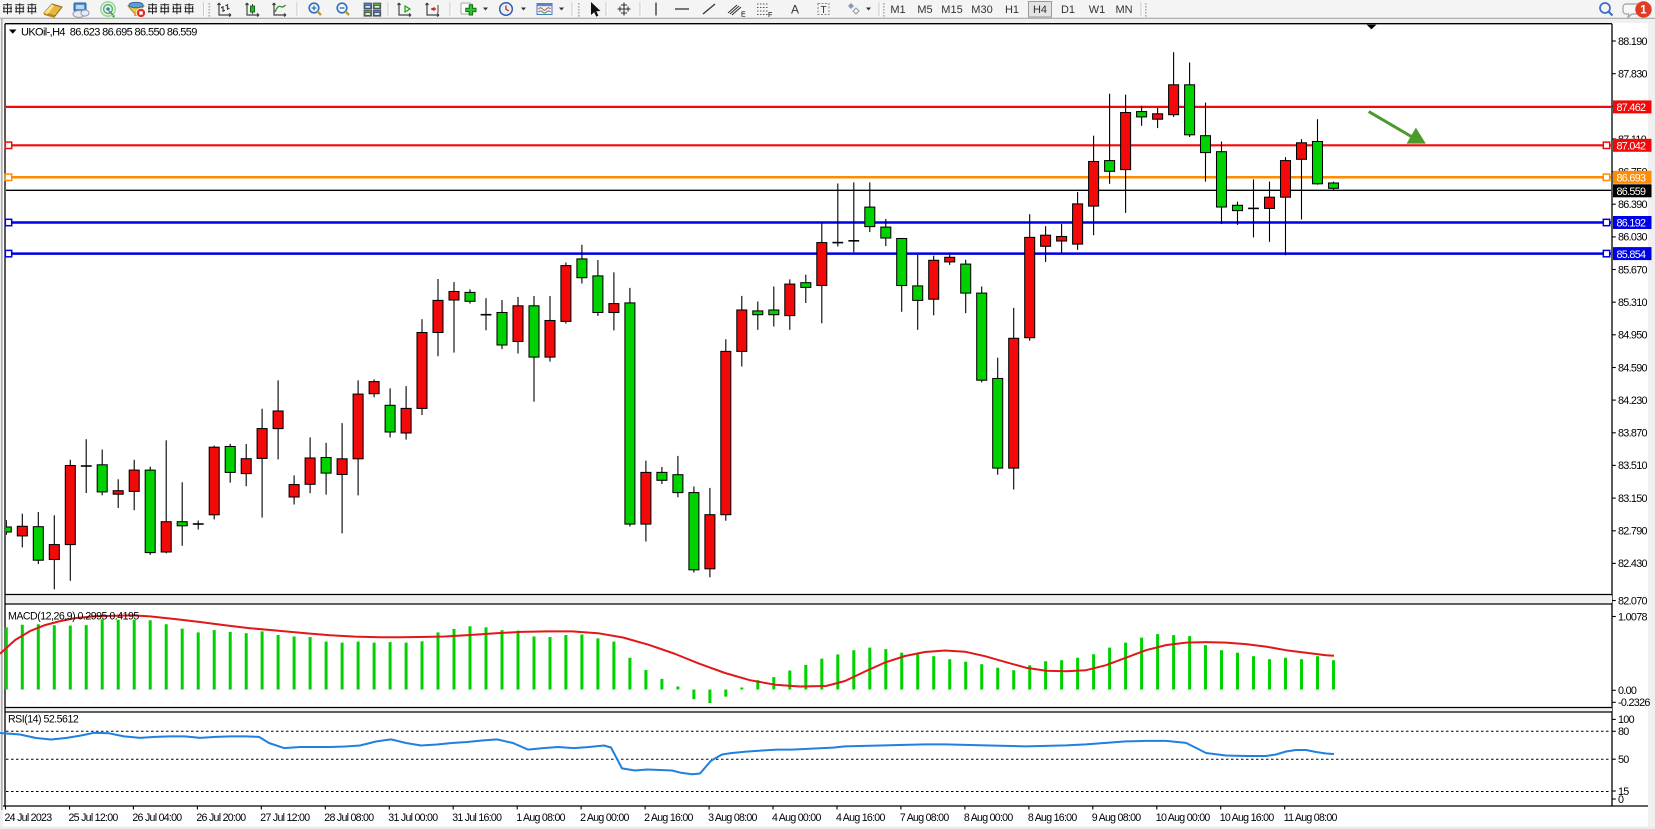 Image resolution: width=1655 pixels, height=829 pixels. What do you see at coordinates (285, 818) in the screenshot?
I see `svg-text: 27 Jul 12:00` at bounding box center [285, 818].